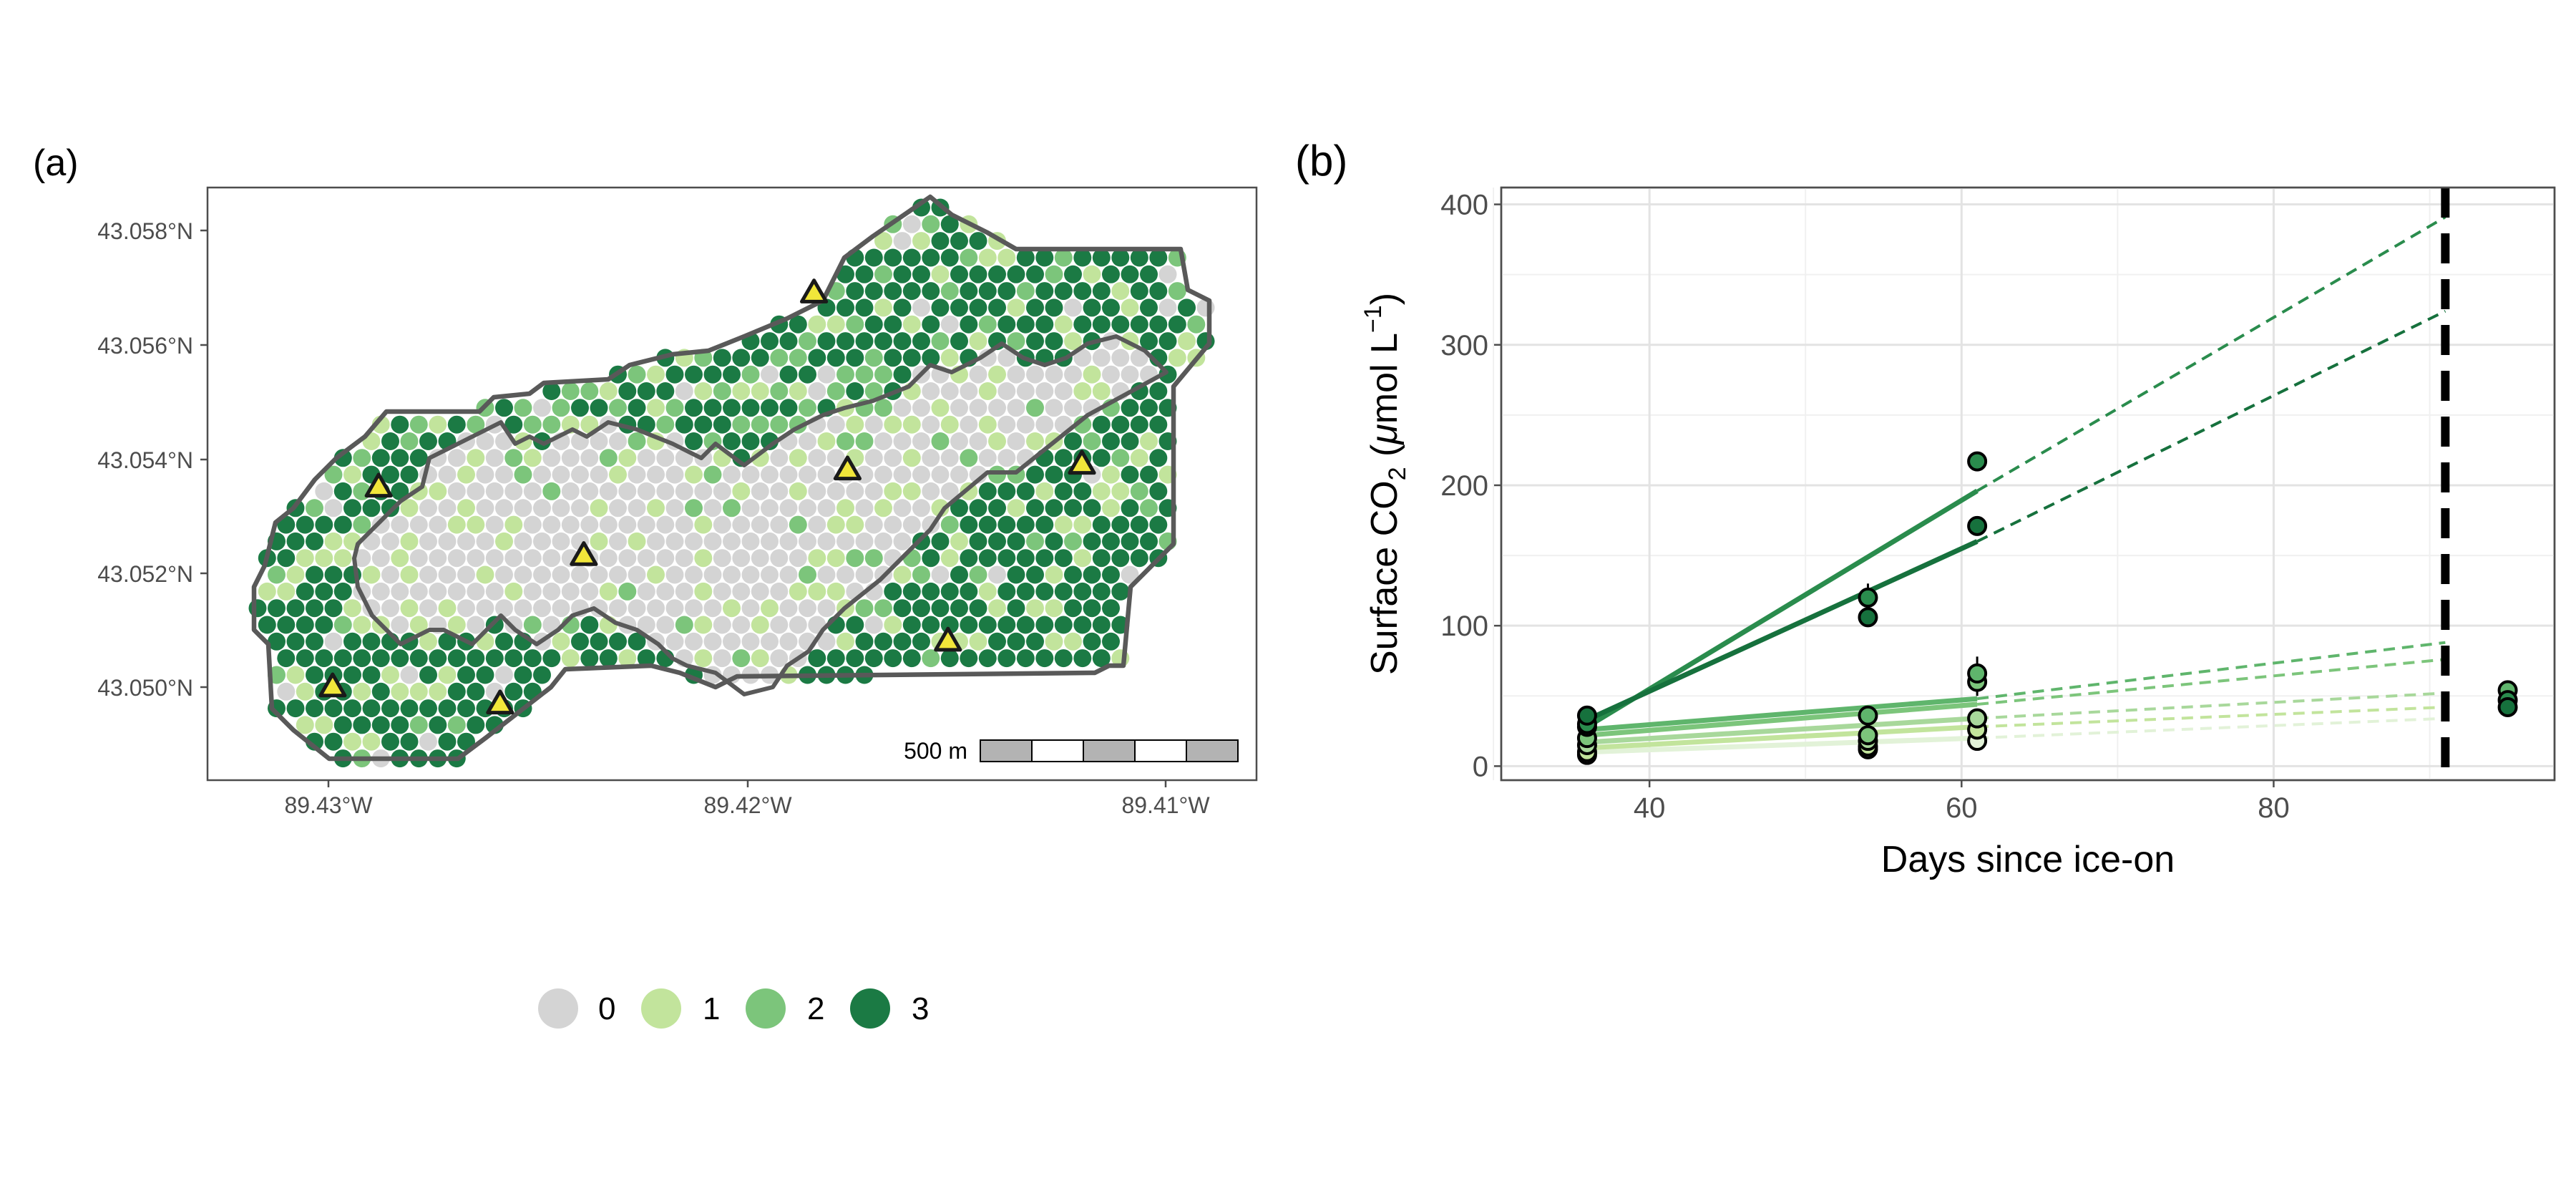 The height and width of the screenshot is (1181, 2576). I want to click on lon-tick-label: 89.43°W, so click(328, 805).